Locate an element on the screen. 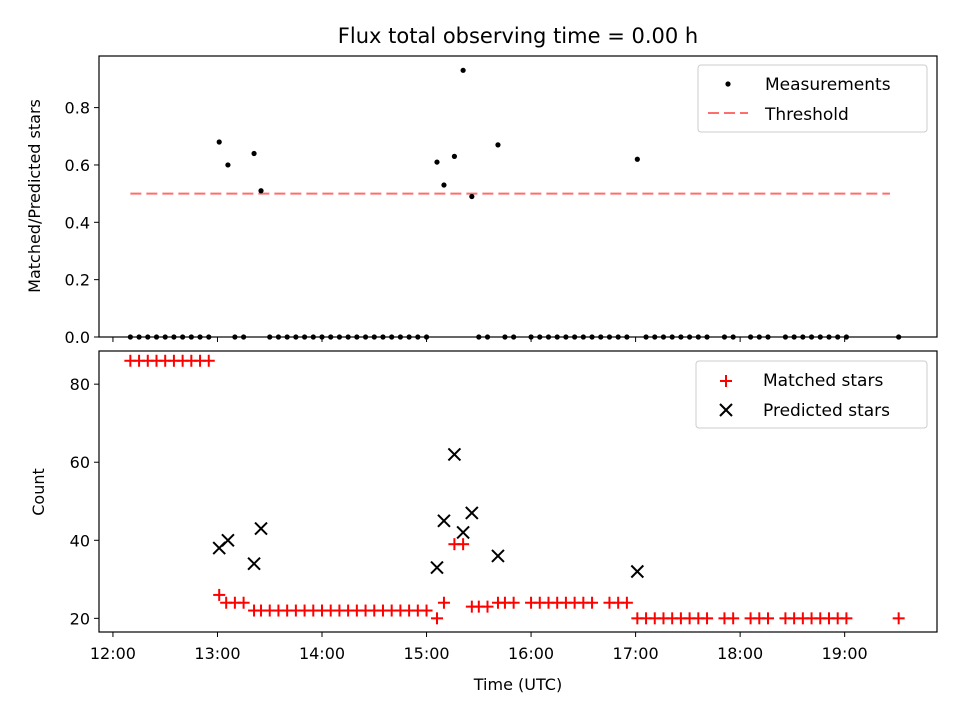 Image resolution: width=960 pixels, height=720 pixels. top-legend-box is located at coordinates (812, 98).